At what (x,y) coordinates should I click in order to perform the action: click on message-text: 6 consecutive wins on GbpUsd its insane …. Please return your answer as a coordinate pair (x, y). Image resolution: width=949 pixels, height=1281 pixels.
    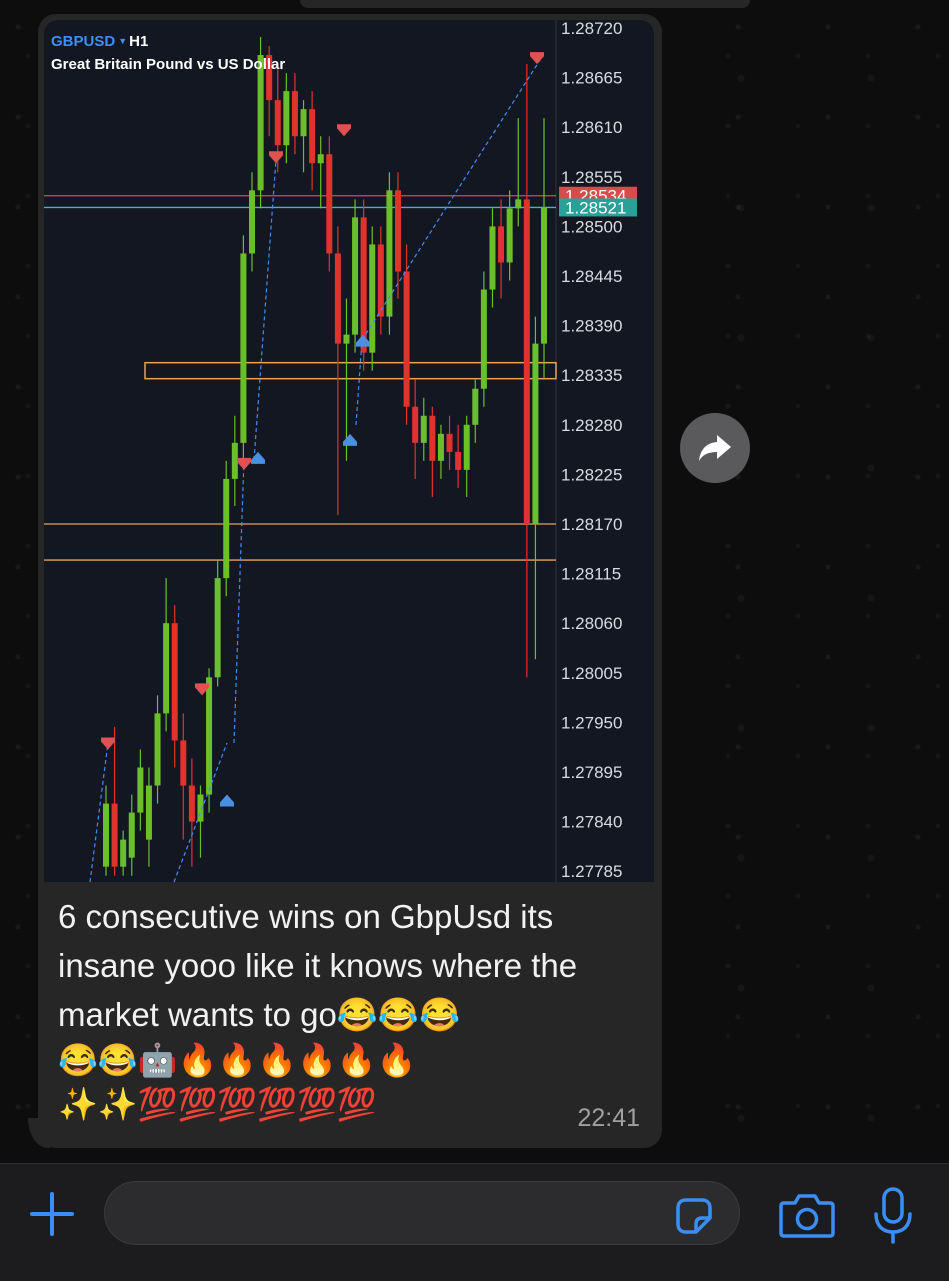
    Looking at the image, I should click on (322, 965).